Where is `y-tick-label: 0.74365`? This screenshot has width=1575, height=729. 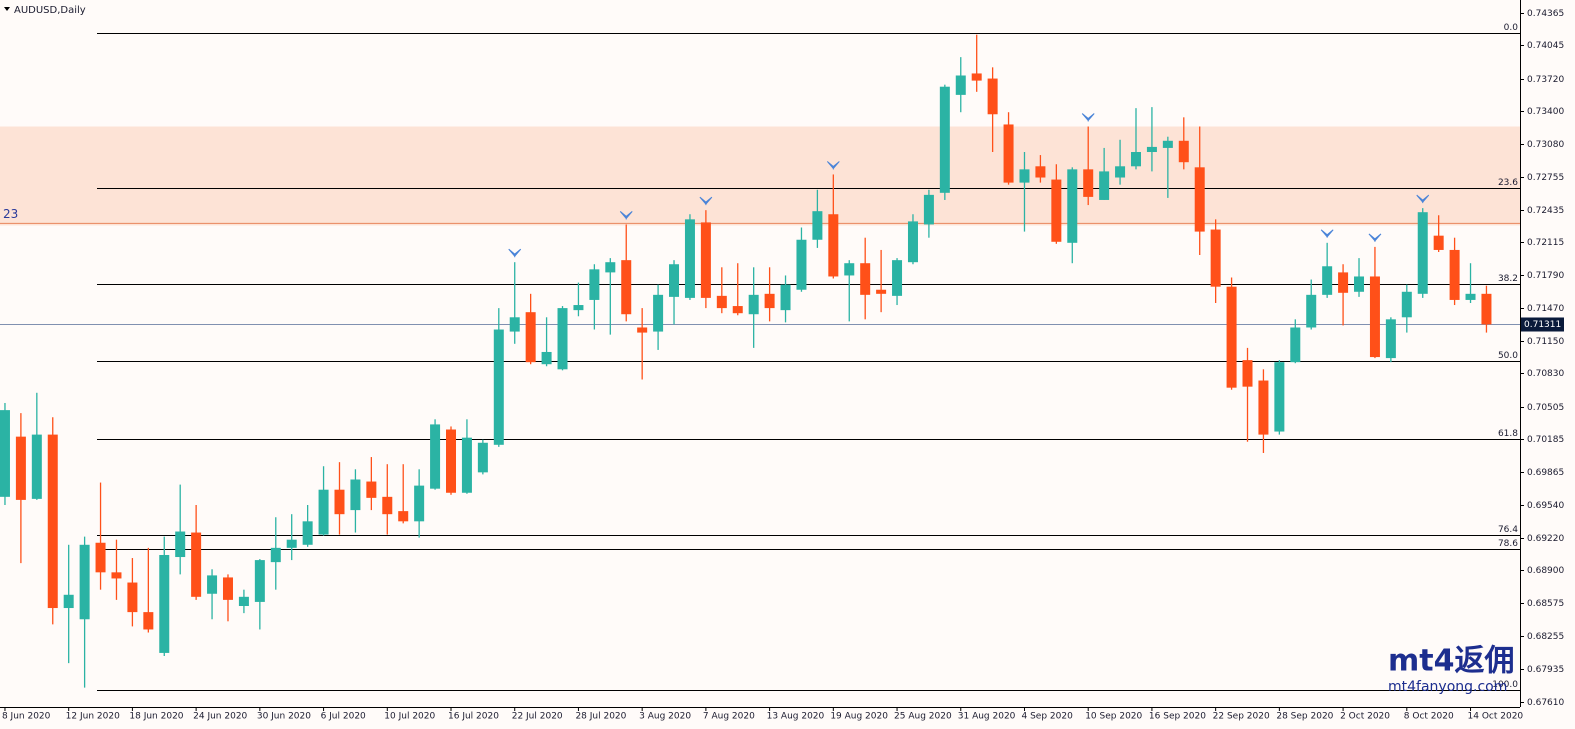
y-tick-label: 0.74365 is located at coordinates (1545, 14).